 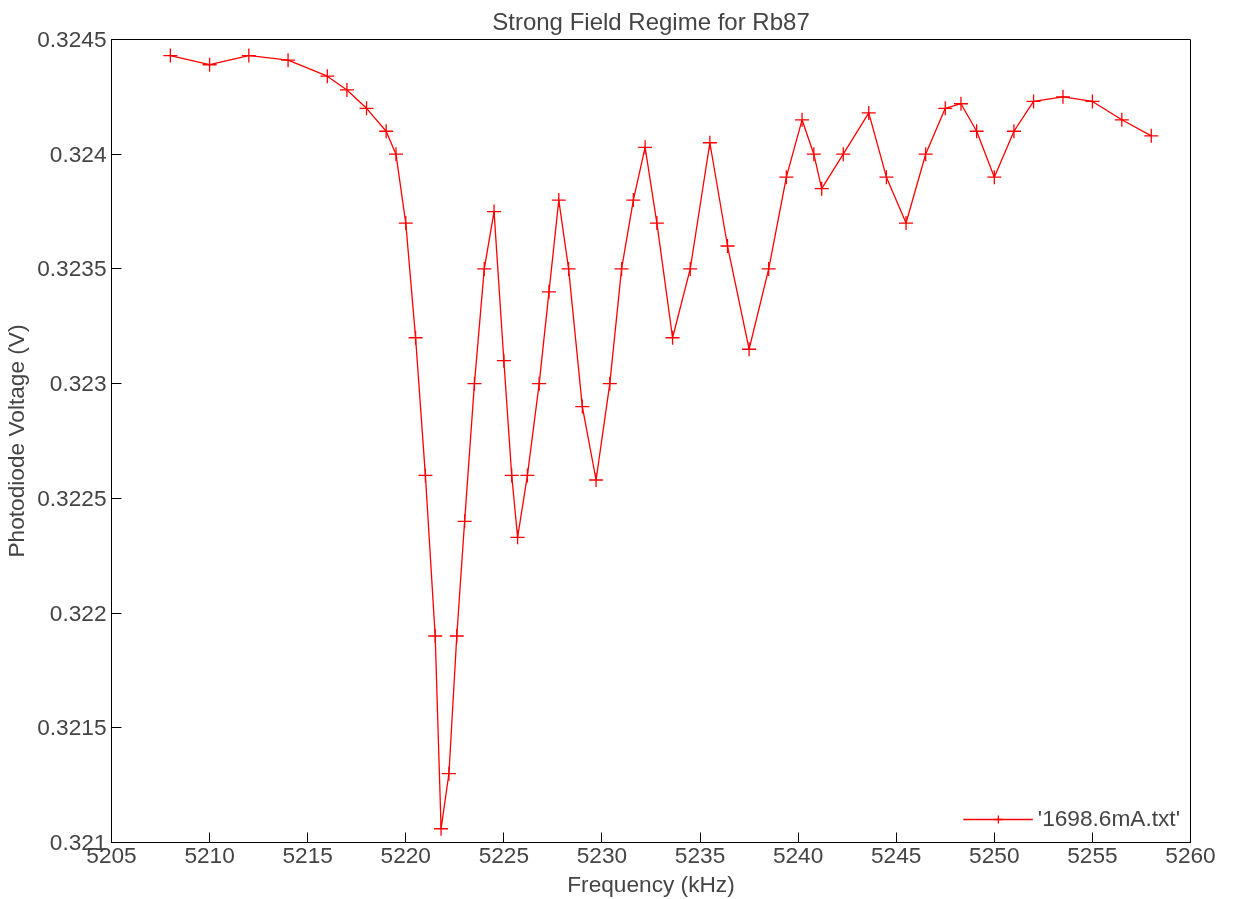 I want to click on y-tick-label: 0.324, so click(x=78, y=153).